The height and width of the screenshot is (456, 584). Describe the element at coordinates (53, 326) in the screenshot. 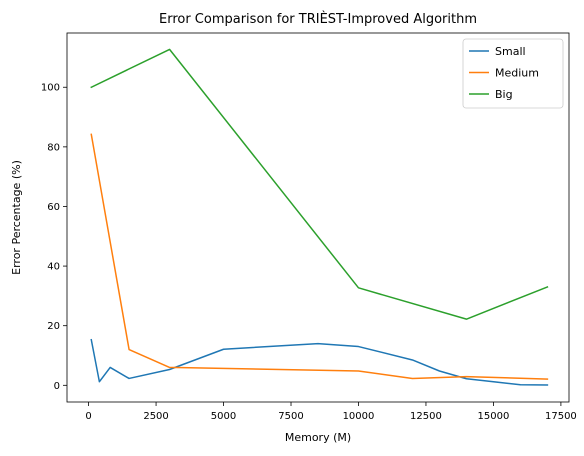

I see `y-tick-label: 20` at that location.